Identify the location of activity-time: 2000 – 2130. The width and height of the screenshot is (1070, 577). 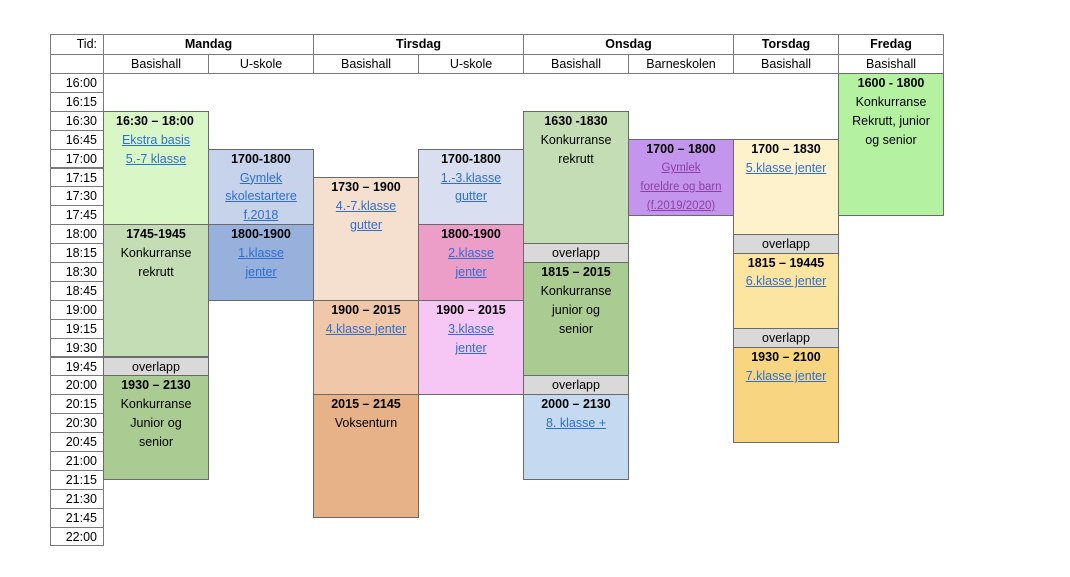
(576, 404).